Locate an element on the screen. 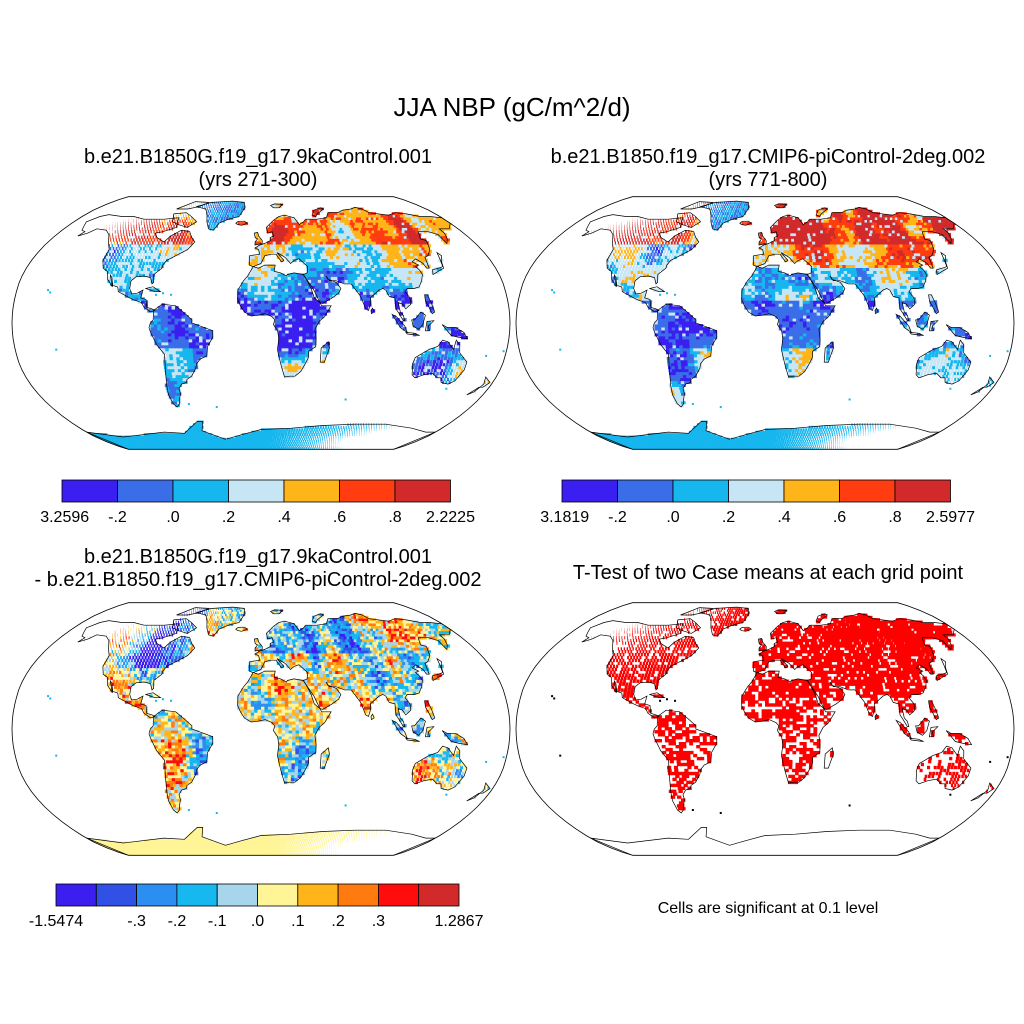 Image resolution: width=1024 pixels, height=1024 pixels. small-island is located at coordinates (486, 355).